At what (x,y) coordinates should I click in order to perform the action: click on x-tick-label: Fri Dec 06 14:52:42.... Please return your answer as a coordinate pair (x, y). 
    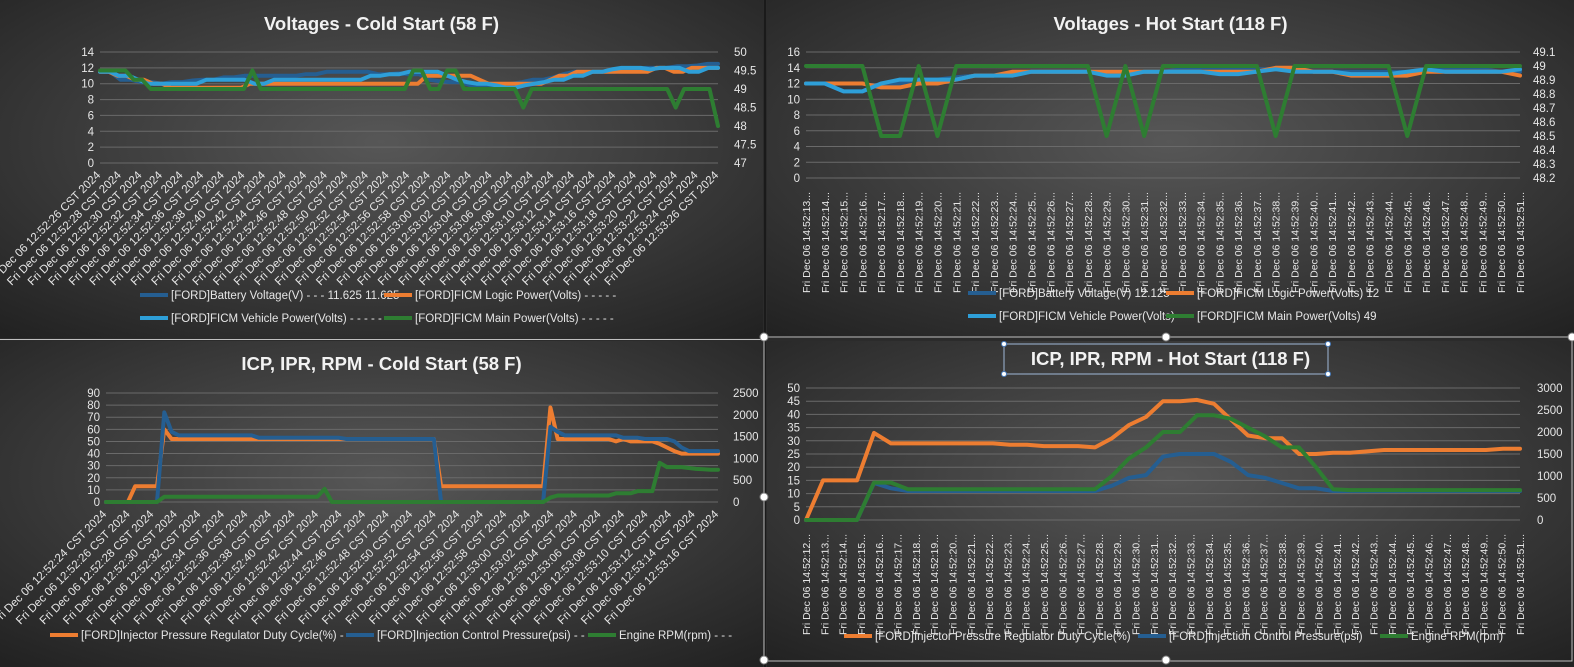
    Looking at the image, I should click on (1356, 584).